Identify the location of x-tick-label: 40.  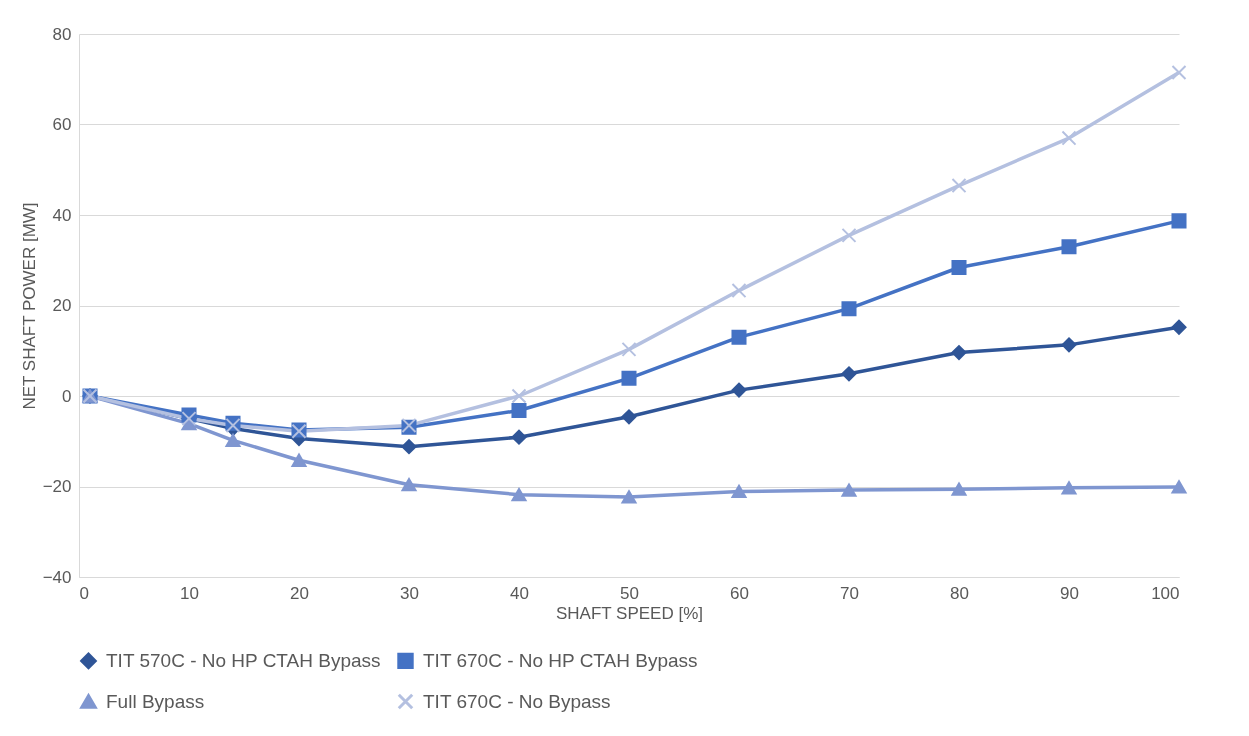
(519, 593).